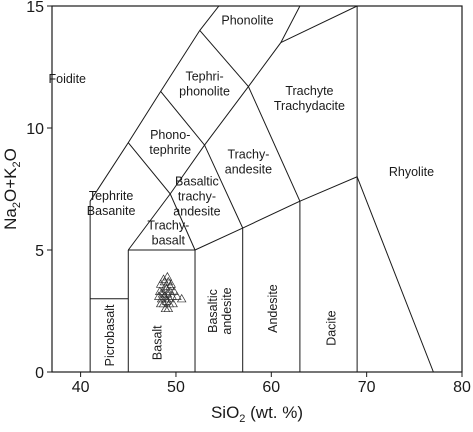  I want to click on y-tick-label-10: 10, so click(35, 129).